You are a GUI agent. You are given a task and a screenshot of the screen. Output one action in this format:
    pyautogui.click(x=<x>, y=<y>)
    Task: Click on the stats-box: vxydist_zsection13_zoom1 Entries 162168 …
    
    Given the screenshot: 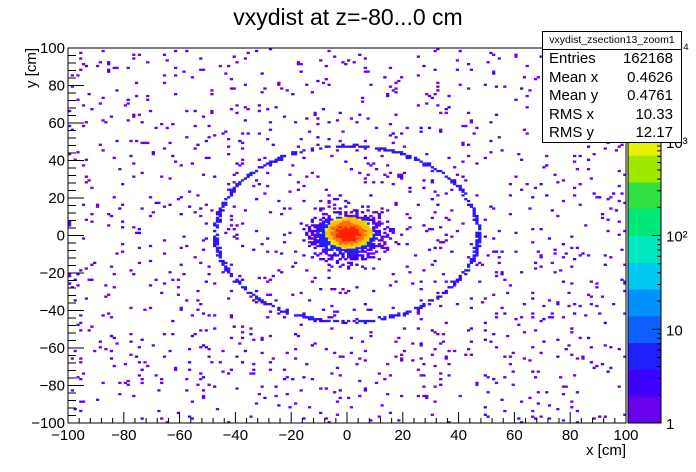 What is the action you would take?
    pyautogui.click(x=612, y=87)
    